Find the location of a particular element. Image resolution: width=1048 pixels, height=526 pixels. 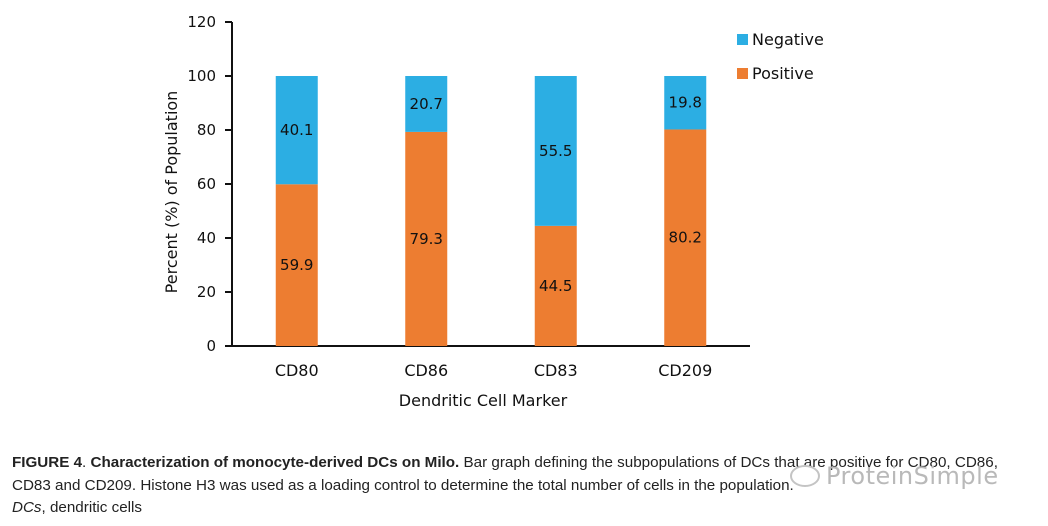

x-tick-label: CD83 is located at coordinates (556, 370).